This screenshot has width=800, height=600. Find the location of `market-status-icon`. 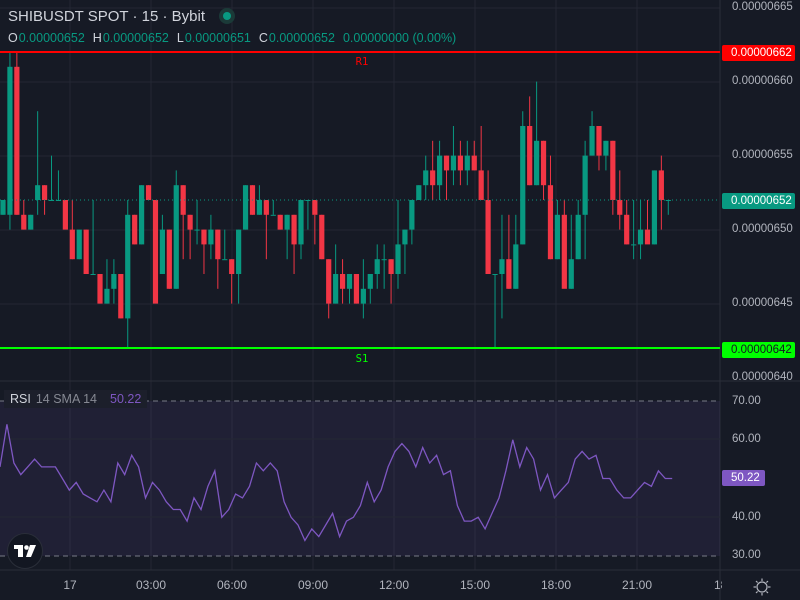

market-status-icon is located at coordinates (227, 16).